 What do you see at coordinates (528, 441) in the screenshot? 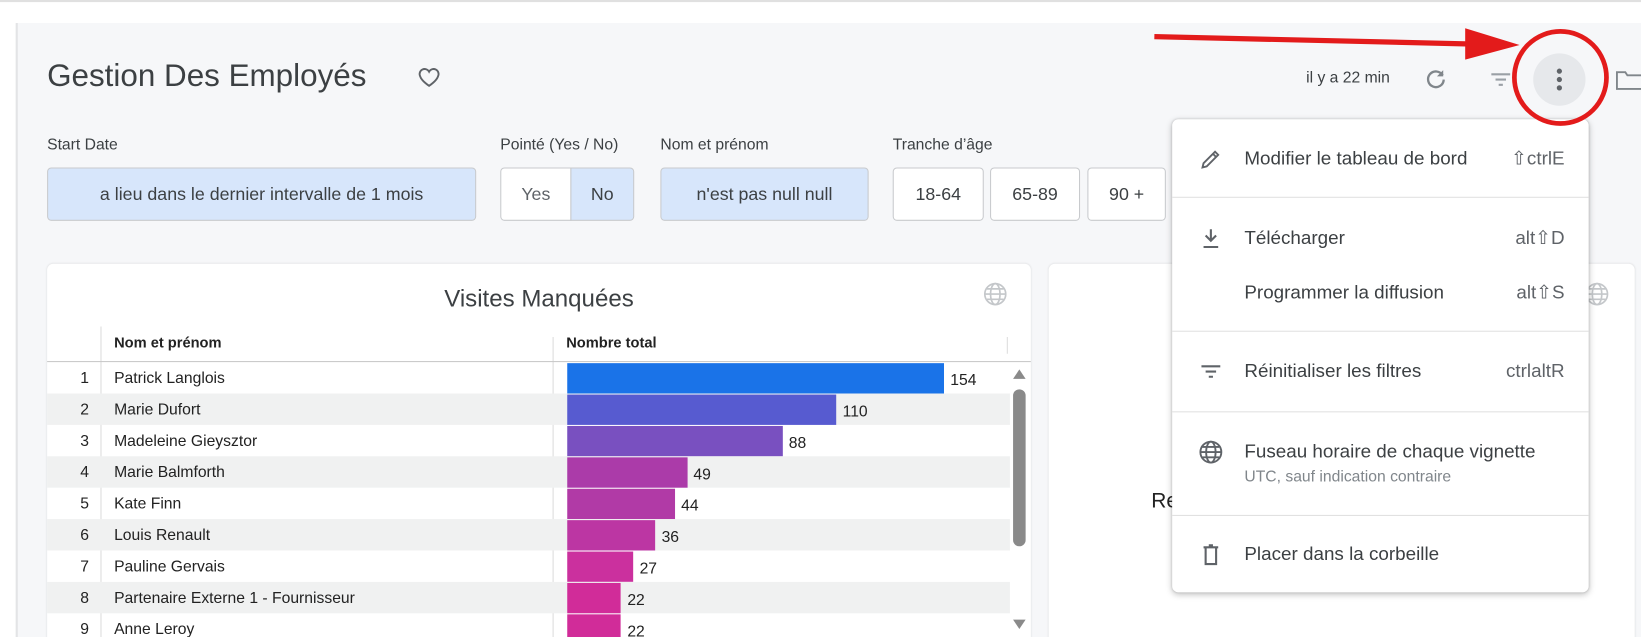
I see `table-row: 3 Madeleine Gieysztor 88` at bounding box center [528, 441].